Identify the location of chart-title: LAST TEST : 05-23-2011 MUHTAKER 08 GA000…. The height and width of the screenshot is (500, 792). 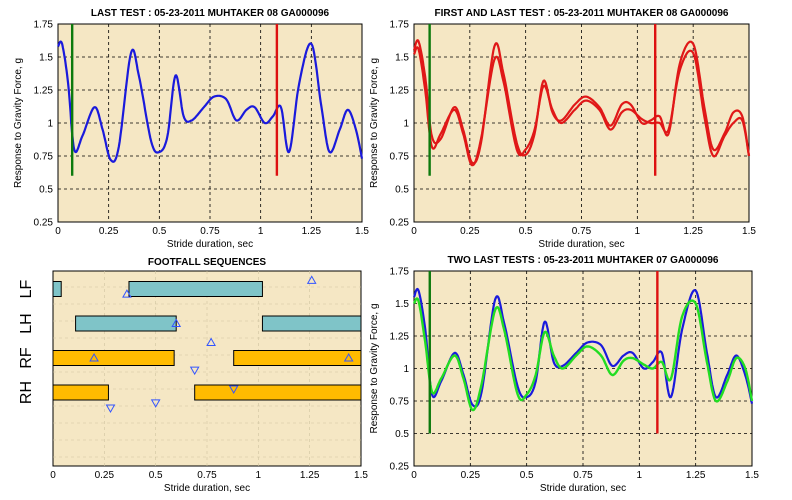
(210, 13).